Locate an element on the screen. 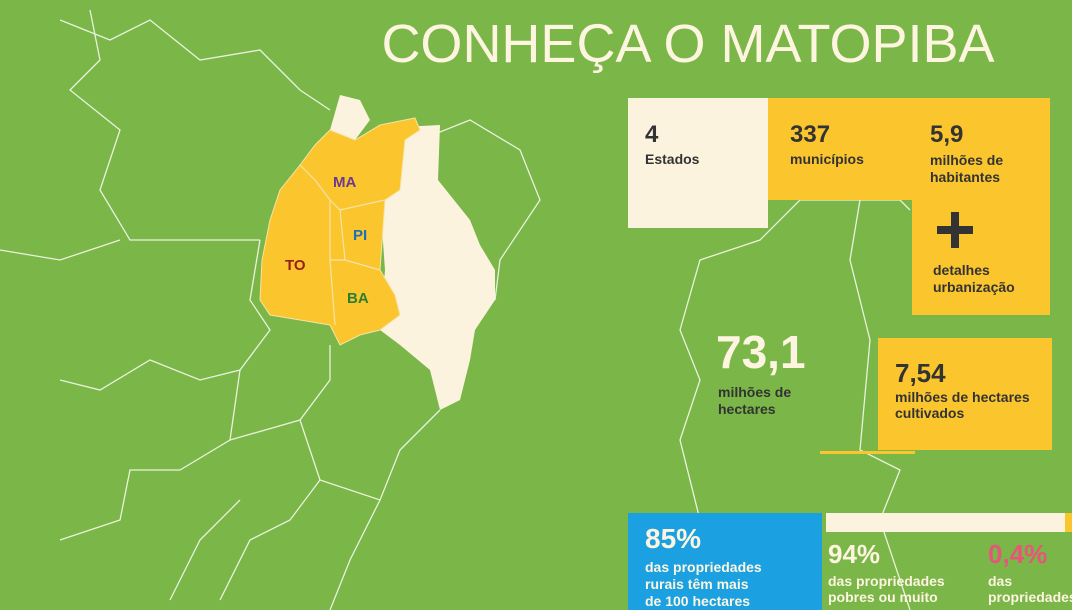  stat-value: 337 is located at coordinates (810, 134).